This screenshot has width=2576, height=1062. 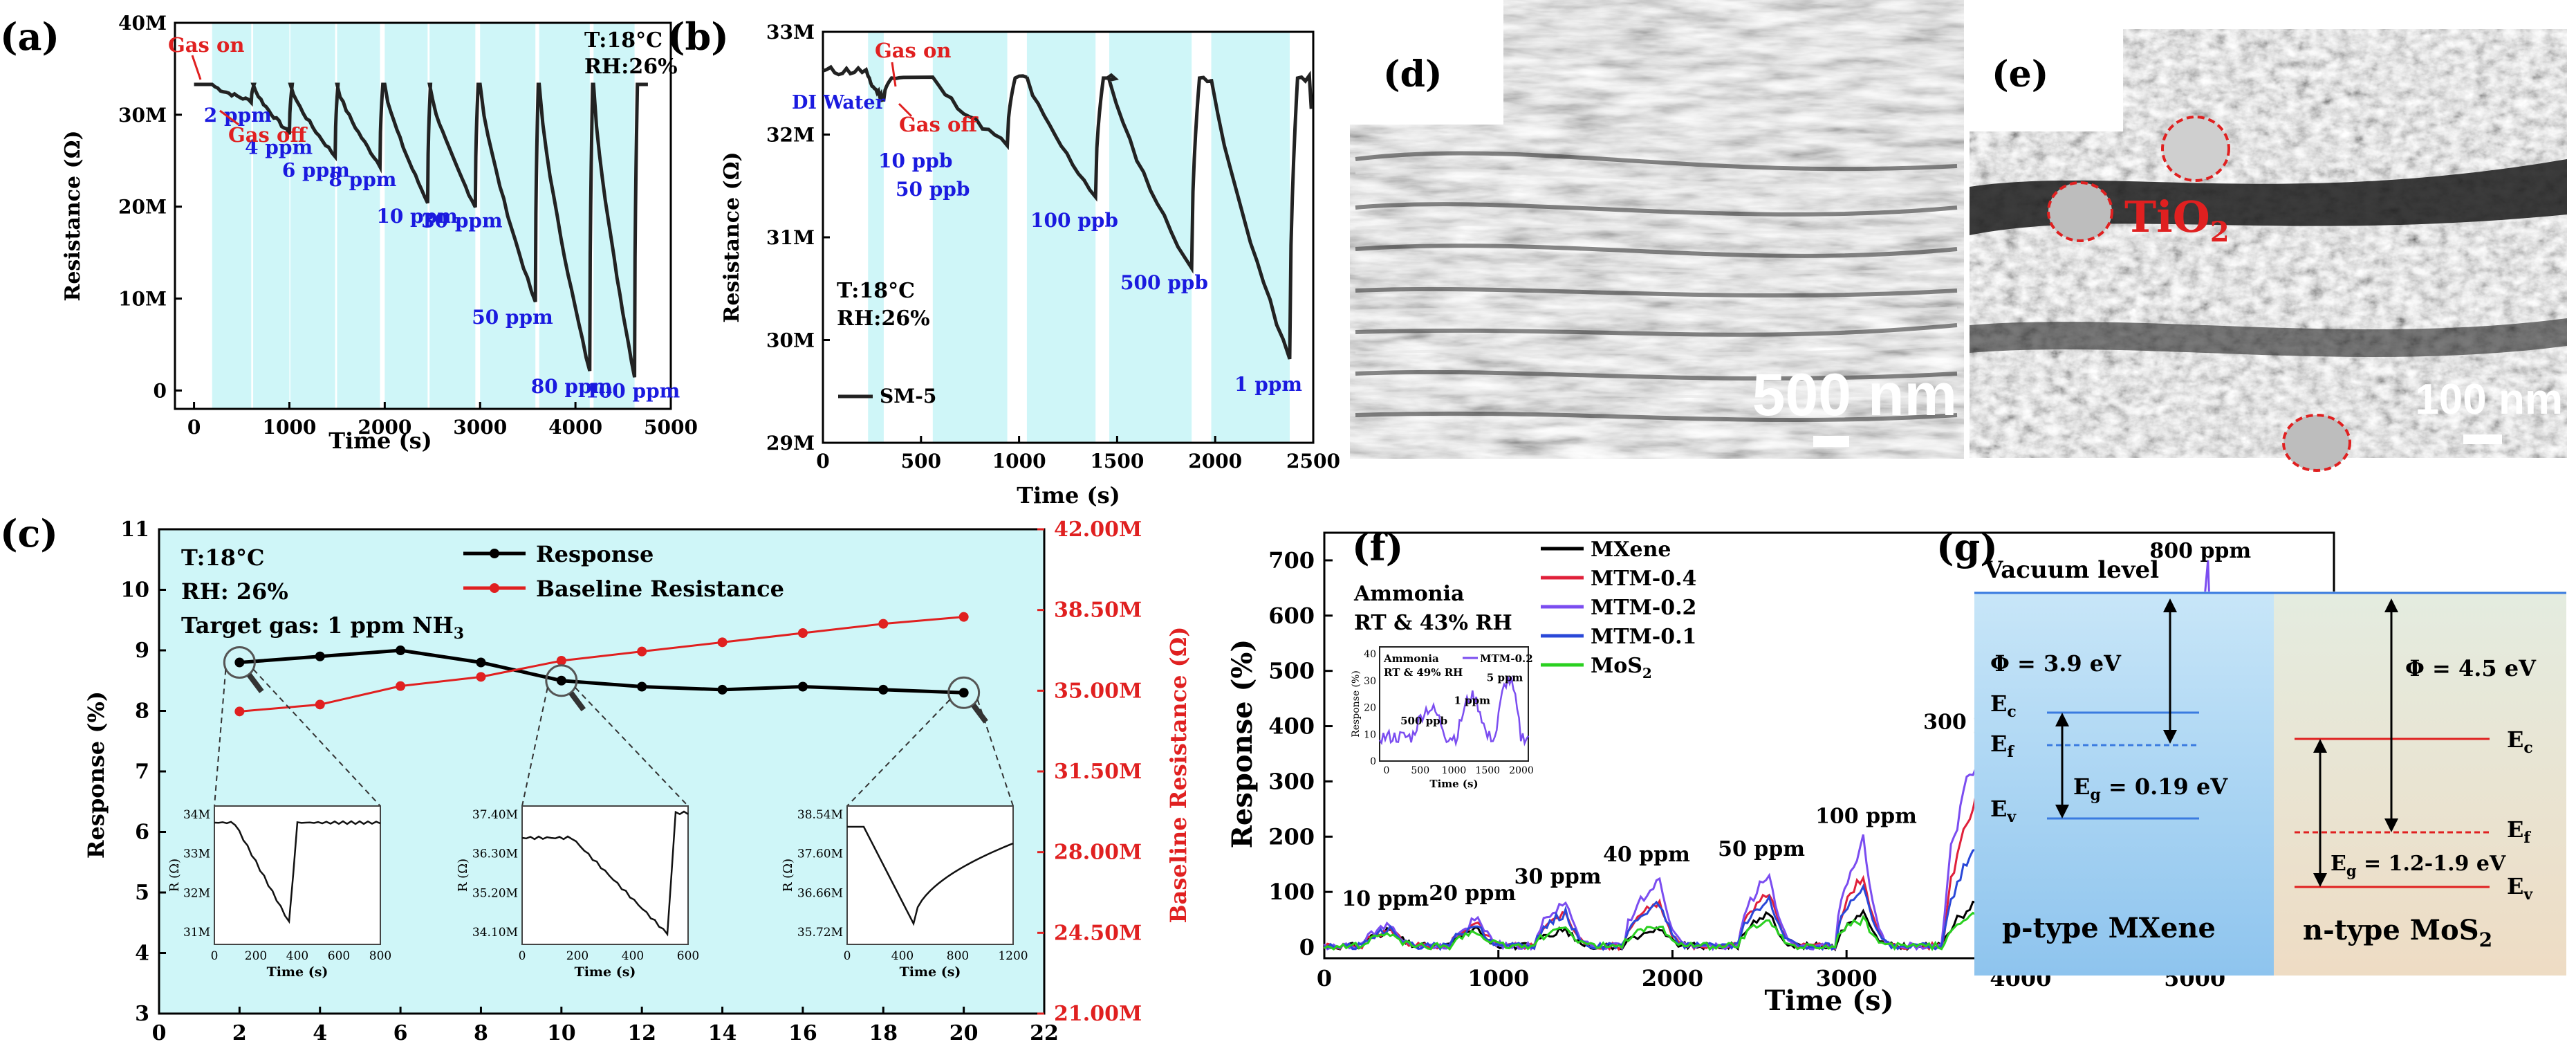 What do you see at coordinates (1356, 704) in the screenshot?
I see `f-inset-ylabel: Response (%)` at bounding box center [1356, 704].